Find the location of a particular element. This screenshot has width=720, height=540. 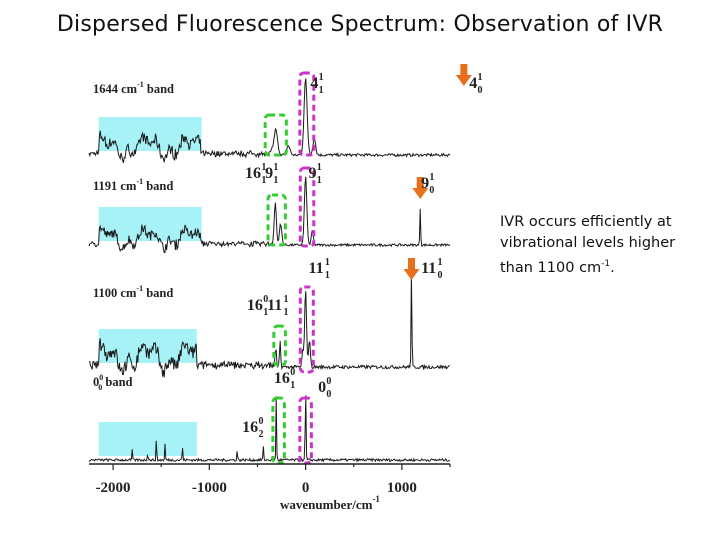

band-label-1: 1191 cm-1 band is located at coordinates (133, 185).